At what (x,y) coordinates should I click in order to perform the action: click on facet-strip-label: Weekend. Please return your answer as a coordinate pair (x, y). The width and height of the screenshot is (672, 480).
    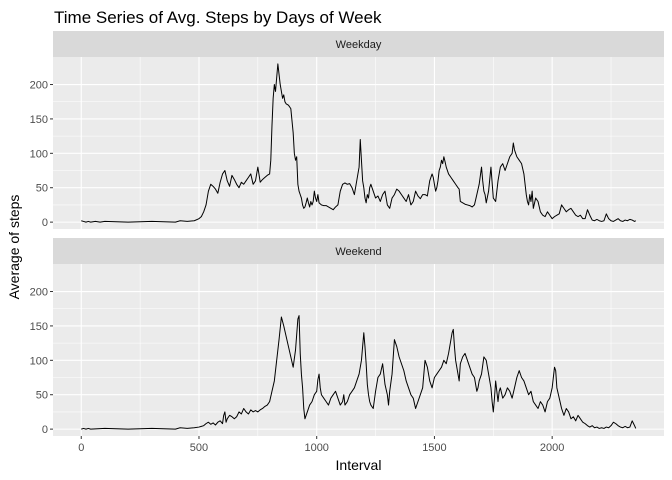
    Looking at the image, I should click on (358, 252).